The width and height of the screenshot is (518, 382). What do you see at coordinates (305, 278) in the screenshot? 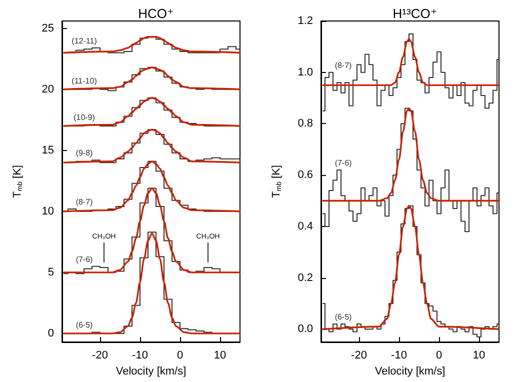
I see `y-tick-label: 0.2` at bounding box center [305, 278].